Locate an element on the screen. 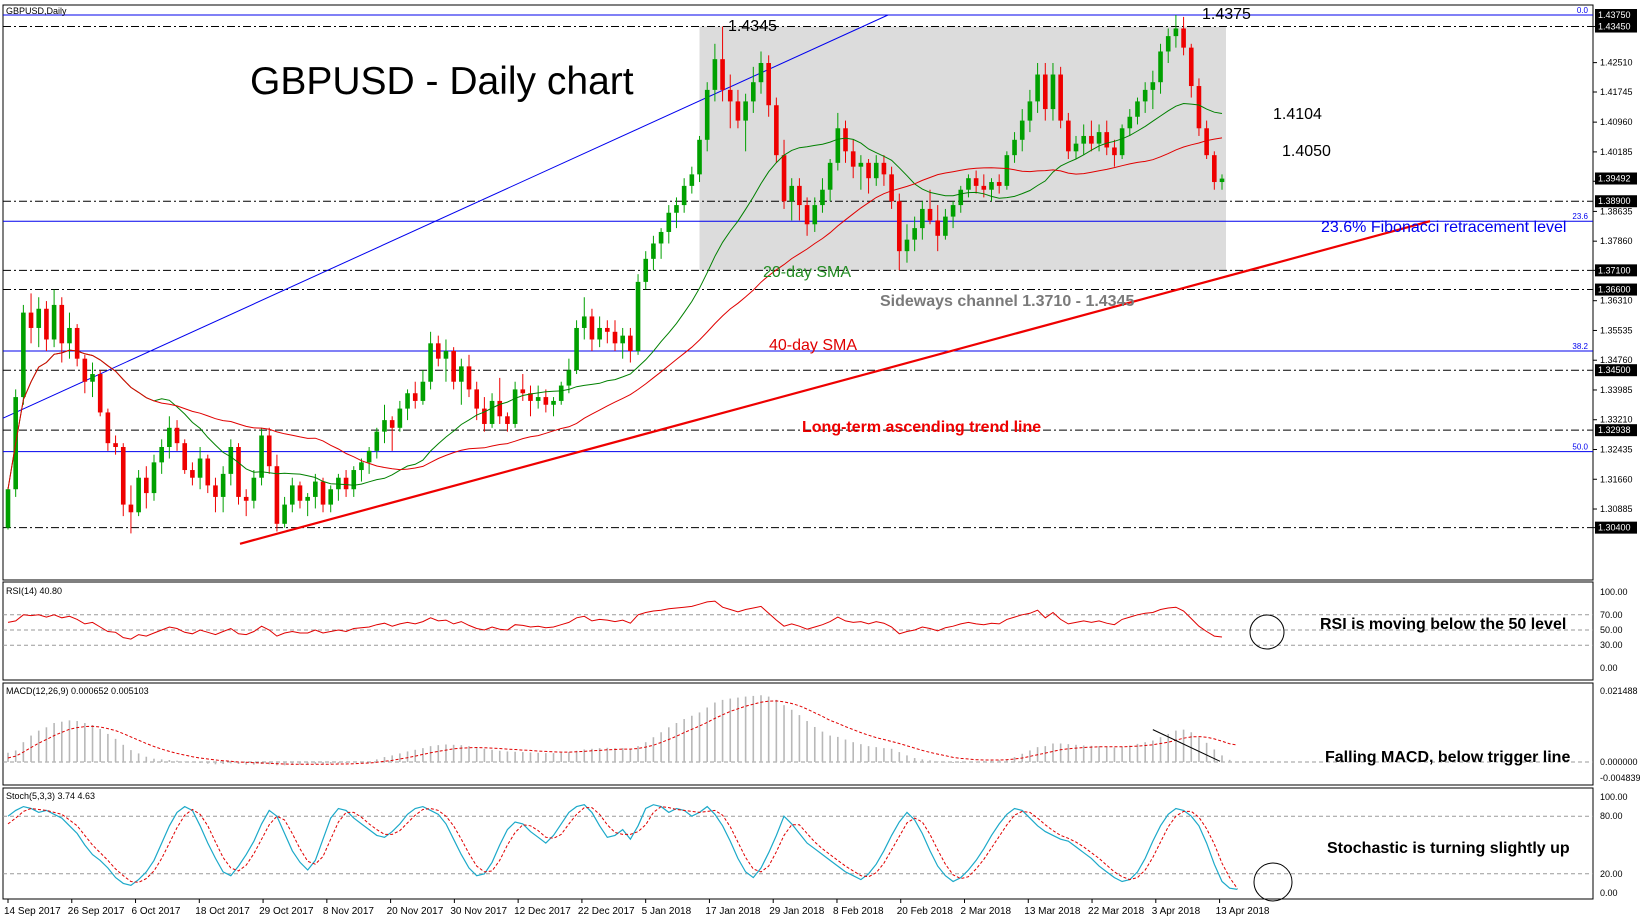 The width and height of the screenshot is (1640, 924). indicator-axis-label: 0.00 is located at coordinates (1609, 668).